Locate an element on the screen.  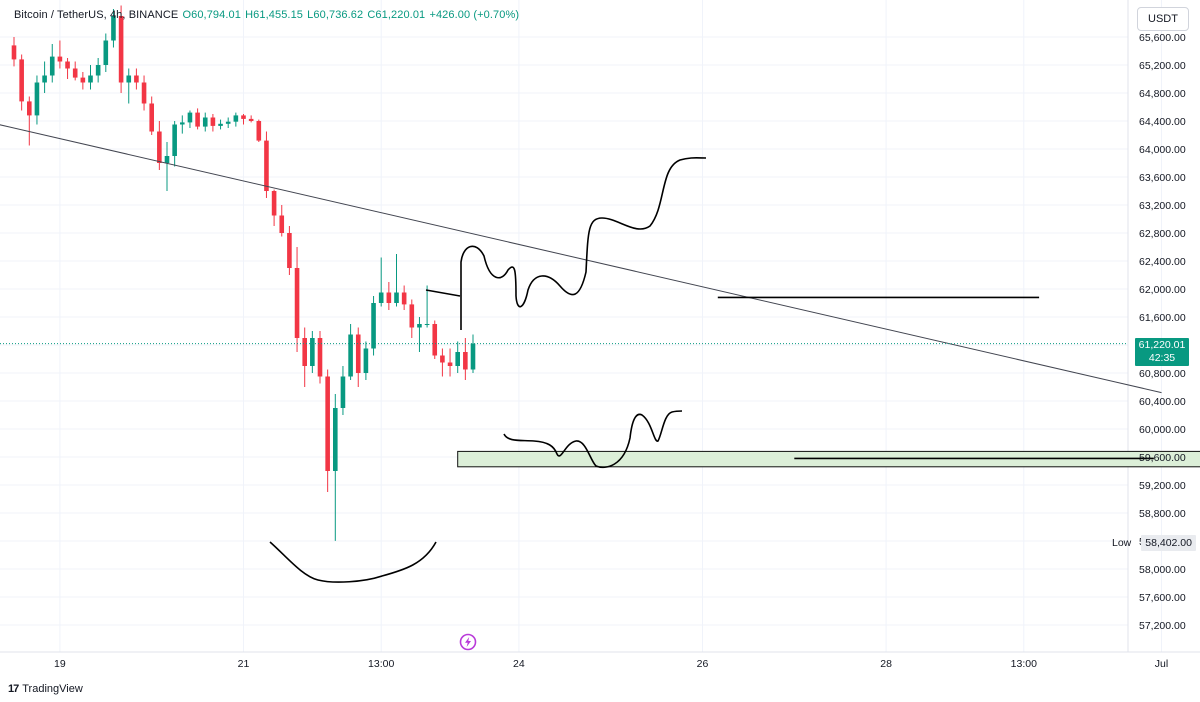
tradingview-logo: 17 TradingView is located at coordinates (45, 689).